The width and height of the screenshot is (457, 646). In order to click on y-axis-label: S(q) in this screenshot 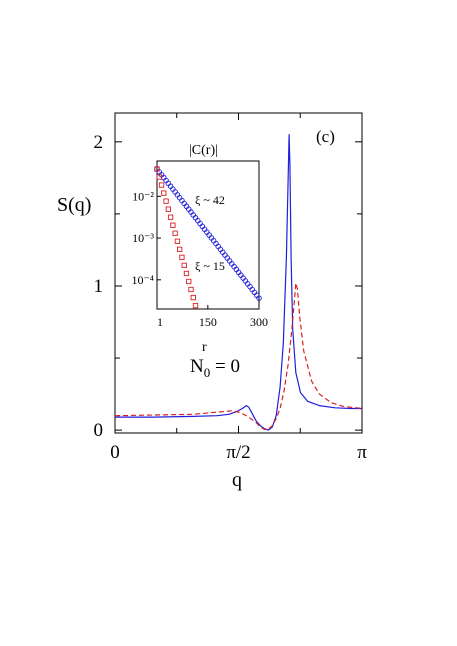, I will do `click(74, 205)`.